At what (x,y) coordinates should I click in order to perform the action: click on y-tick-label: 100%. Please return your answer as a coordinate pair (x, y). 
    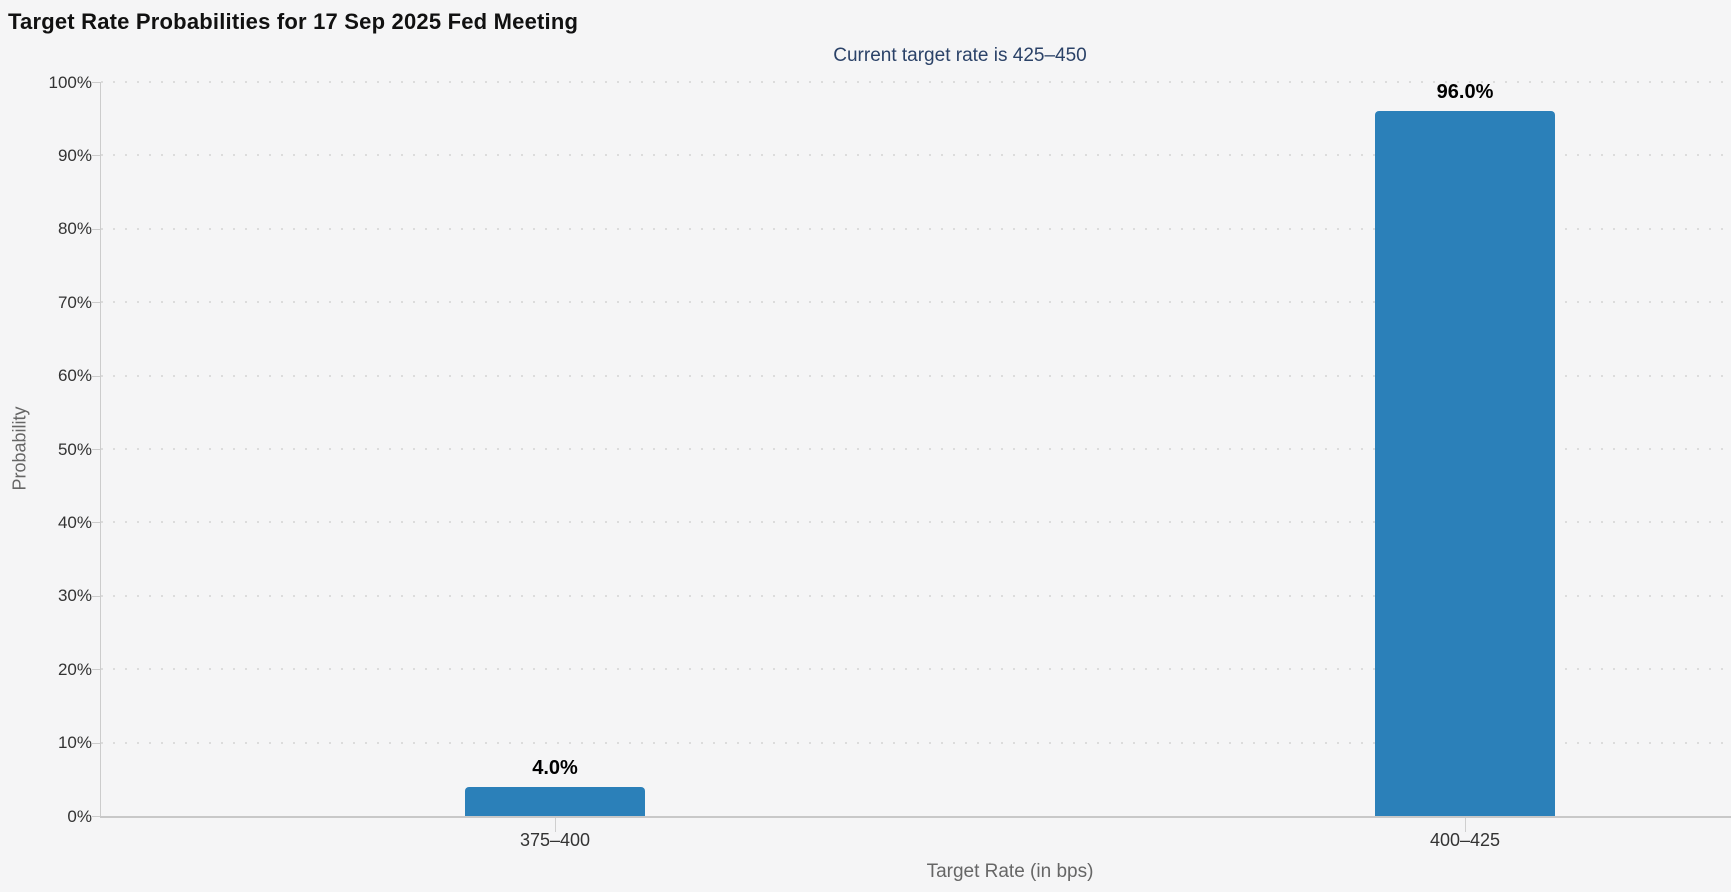
    Looking at the image, I should click on (70, 82).